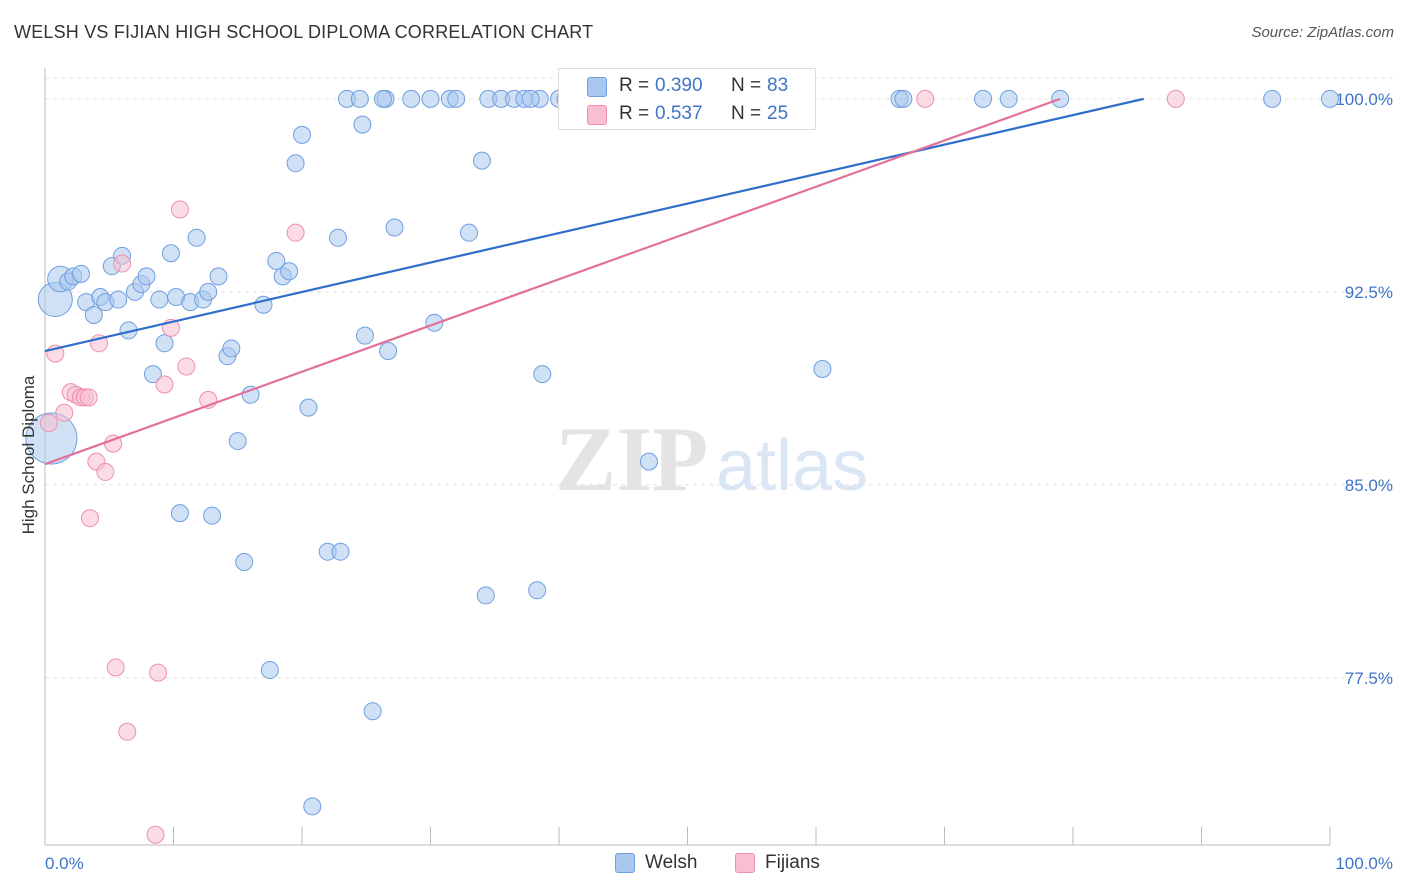 This screenshot has width=1406, height=892. I want to click on y-tick-label: 92.5%, so click(1369, 292).